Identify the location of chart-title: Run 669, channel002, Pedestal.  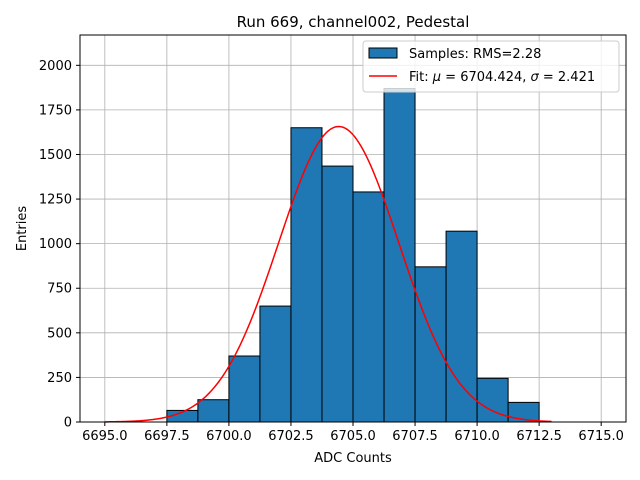
(353, 22).